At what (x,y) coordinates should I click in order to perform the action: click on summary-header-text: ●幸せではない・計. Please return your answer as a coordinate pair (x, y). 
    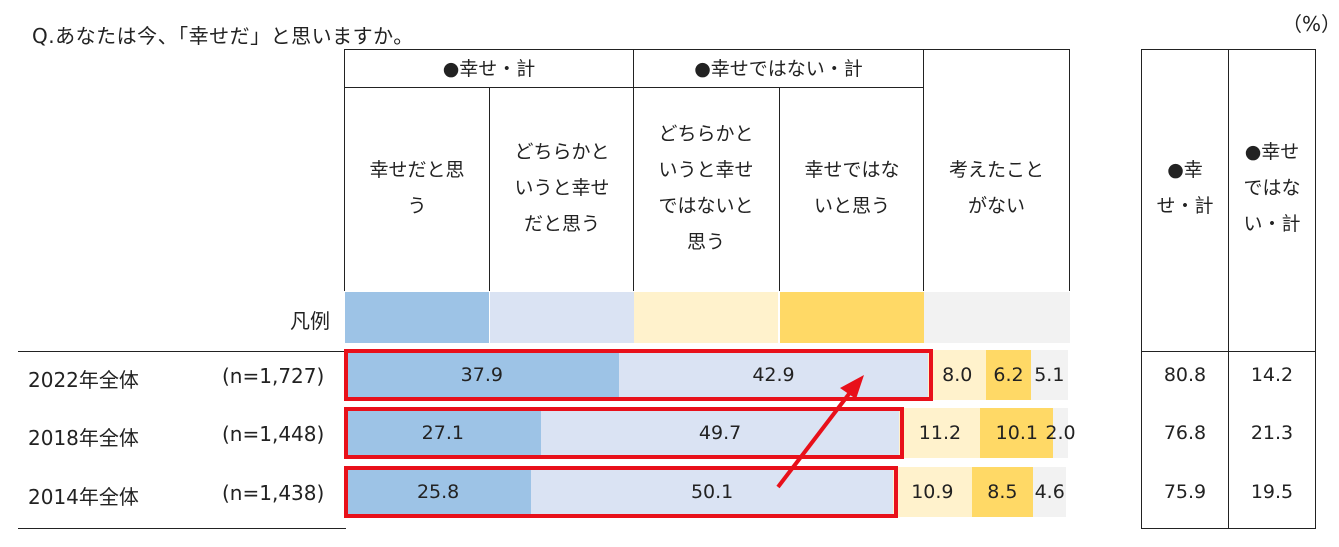
    Looking at the image, I should click on (1271, 188).